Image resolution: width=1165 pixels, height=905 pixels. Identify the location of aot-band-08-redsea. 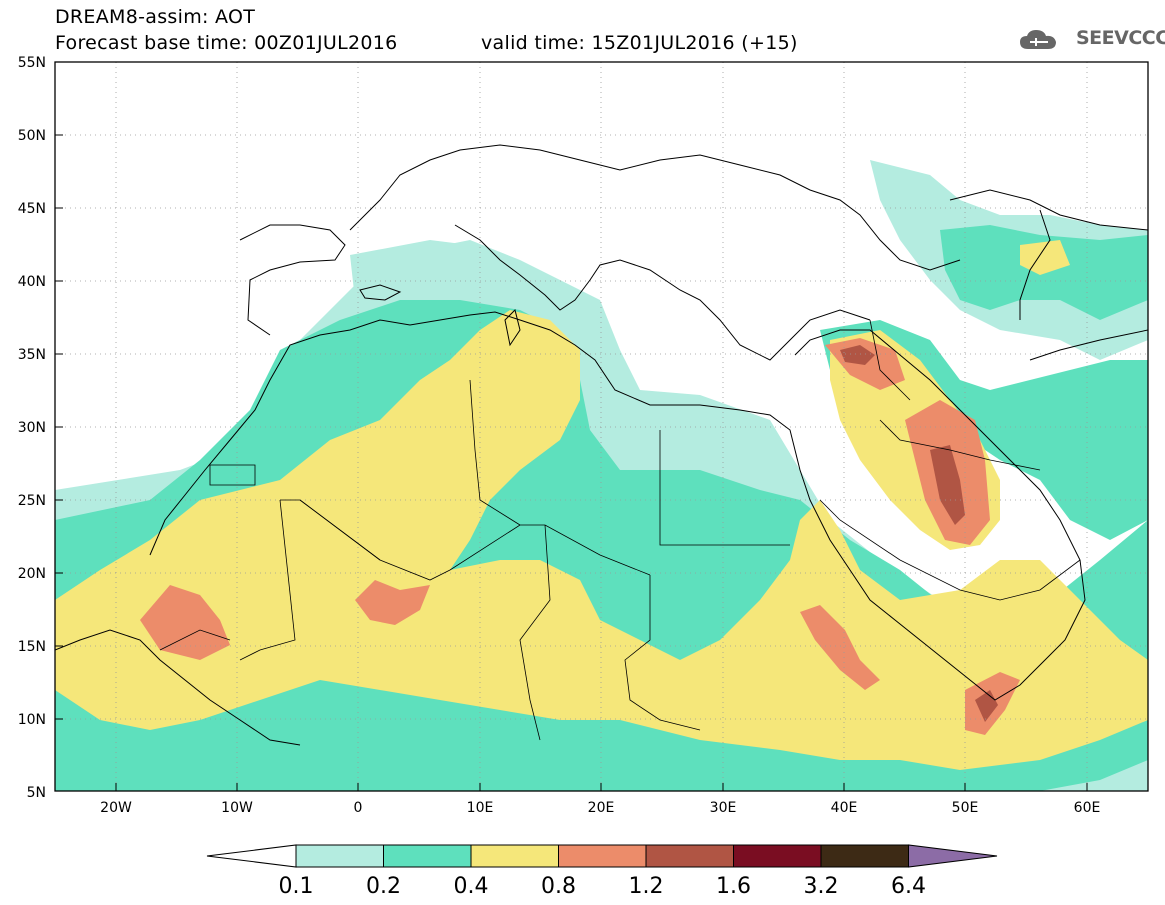
(840, 647).